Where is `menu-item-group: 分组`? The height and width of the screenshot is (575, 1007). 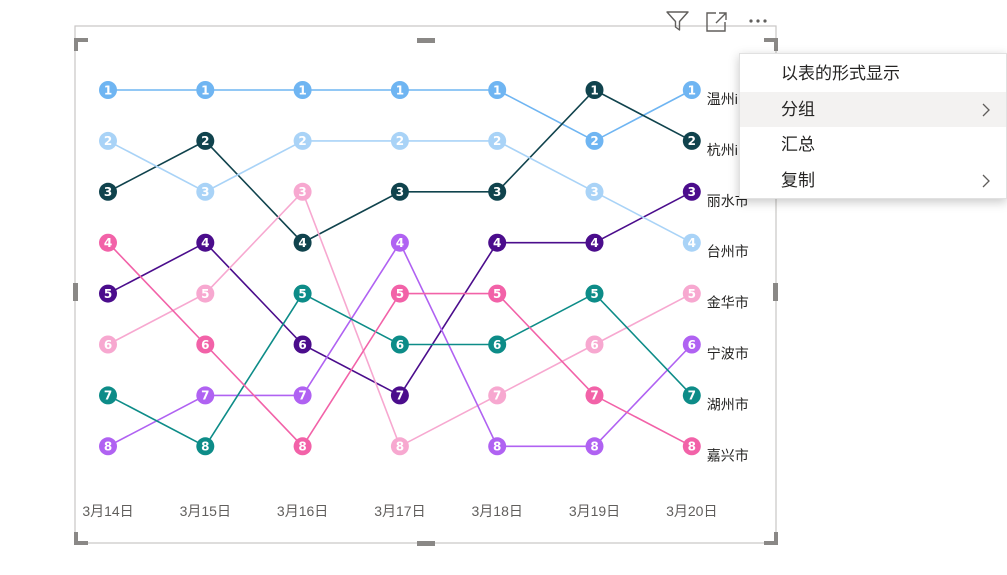 menu-item-group: 分组 is located at coordinates (873, 109).